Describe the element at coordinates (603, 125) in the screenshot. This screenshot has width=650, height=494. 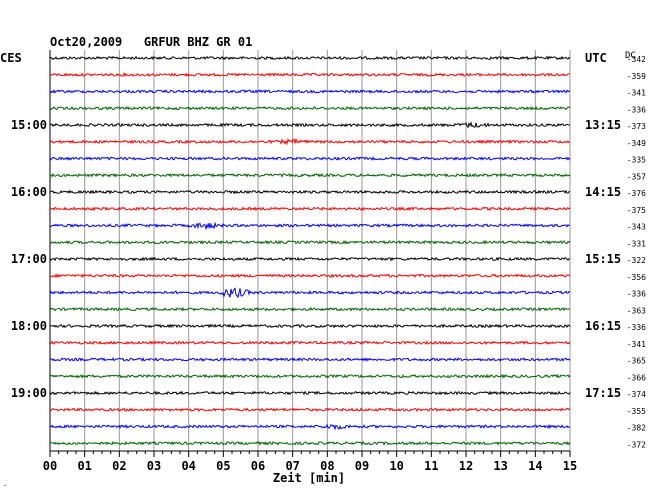
I see `utc-time-label: 13:15` at that location.